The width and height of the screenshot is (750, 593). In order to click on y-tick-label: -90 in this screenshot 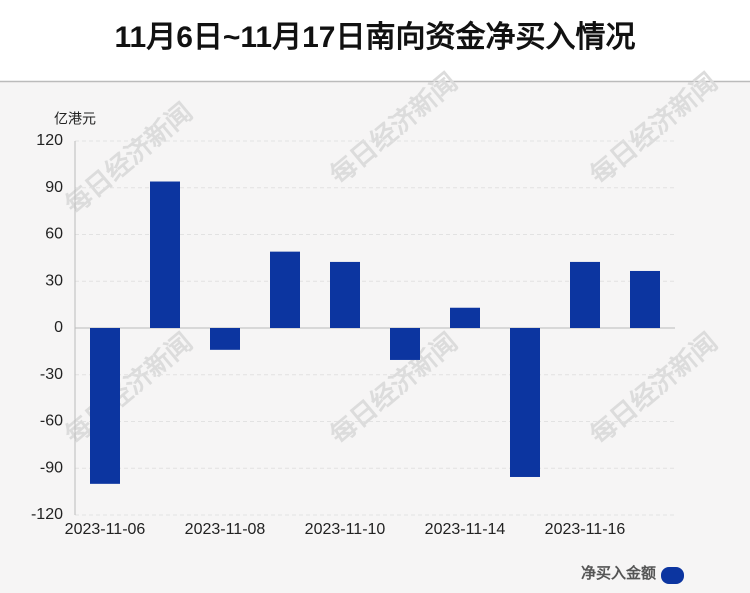, I will do `click(51, 467)`.